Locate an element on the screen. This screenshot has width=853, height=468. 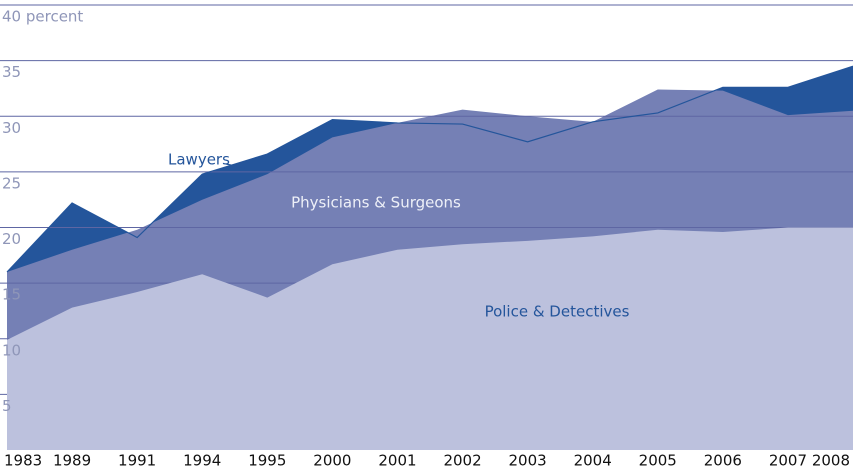
x-tick-label: 2002 is located at coordinates (462, 460).